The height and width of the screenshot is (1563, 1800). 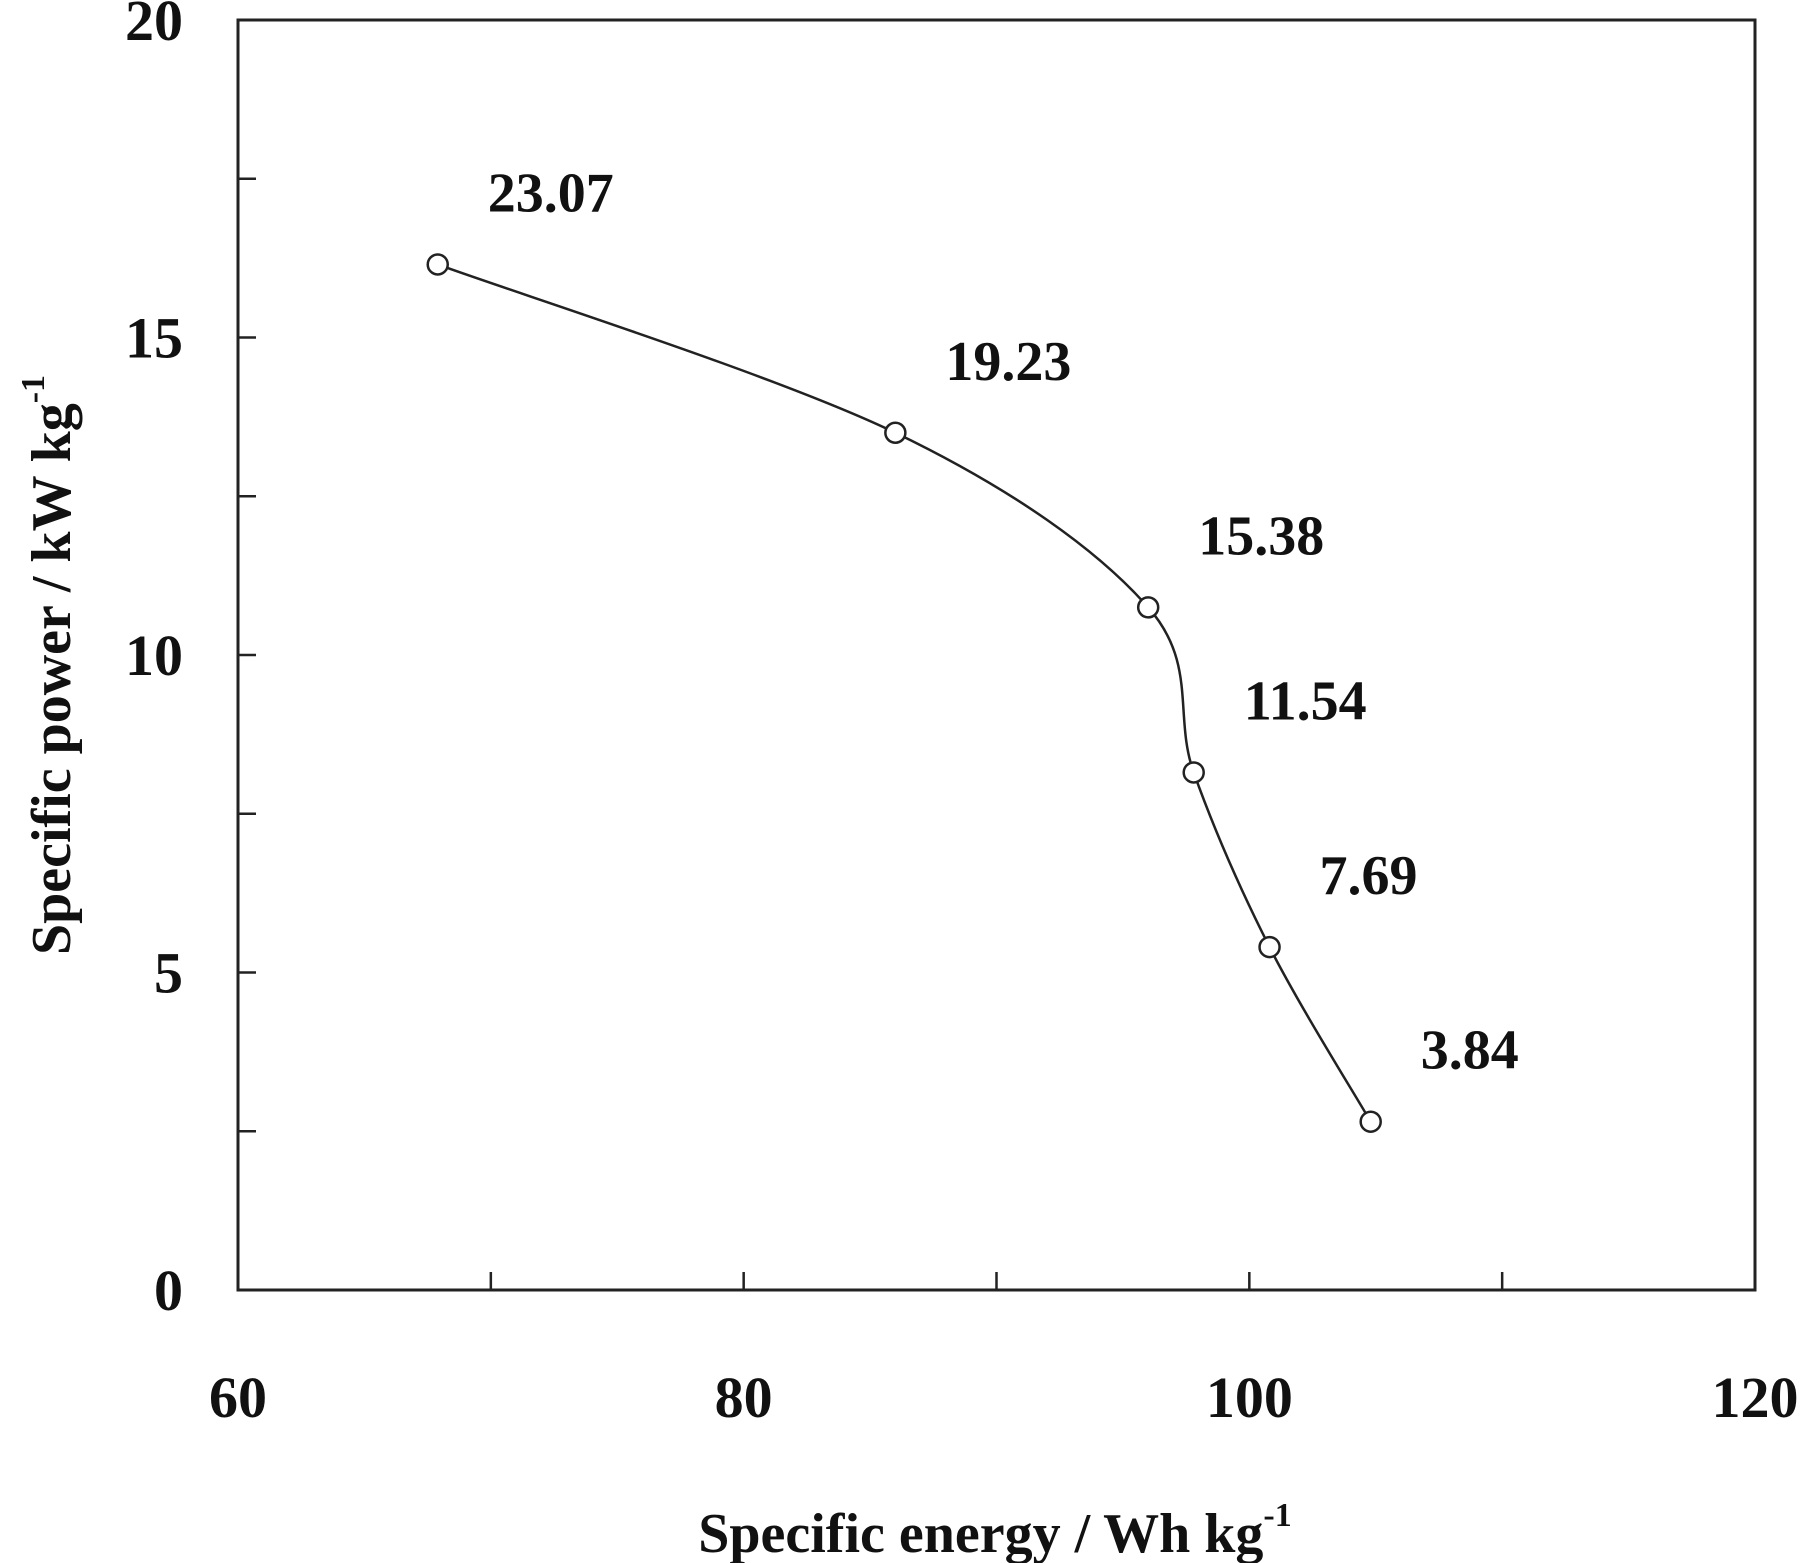 What do you see at coordinates (1470, 1051) in the screenshot?
I see `data-point-label: 3.84` at bounding box center [1470, 1051].